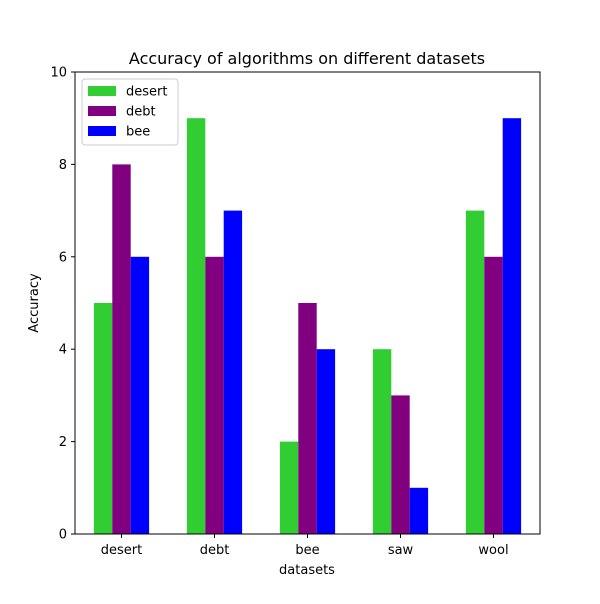 The image size is (600, 604). What do you see at coordinates (214, 395) in the screenshot?
I see `bar-debt-debt` at bounding box center [214, 395].